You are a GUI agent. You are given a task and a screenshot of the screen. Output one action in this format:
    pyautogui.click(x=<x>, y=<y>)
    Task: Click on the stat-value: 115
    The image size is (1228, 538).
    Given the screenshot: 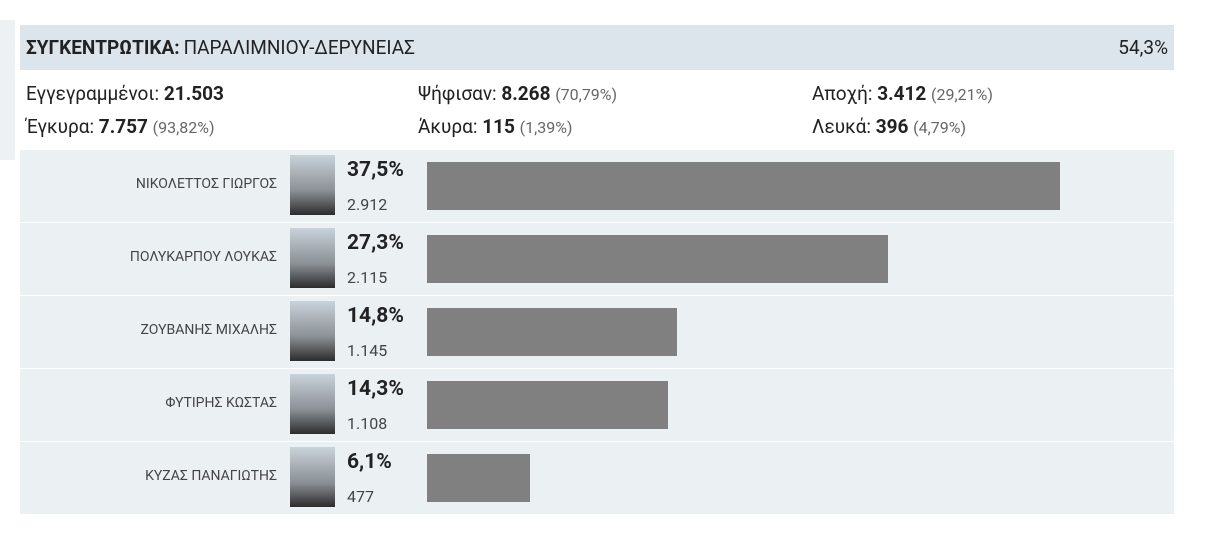 What is the action you would take?
    pyautogui.click(x=498, y=126)
    